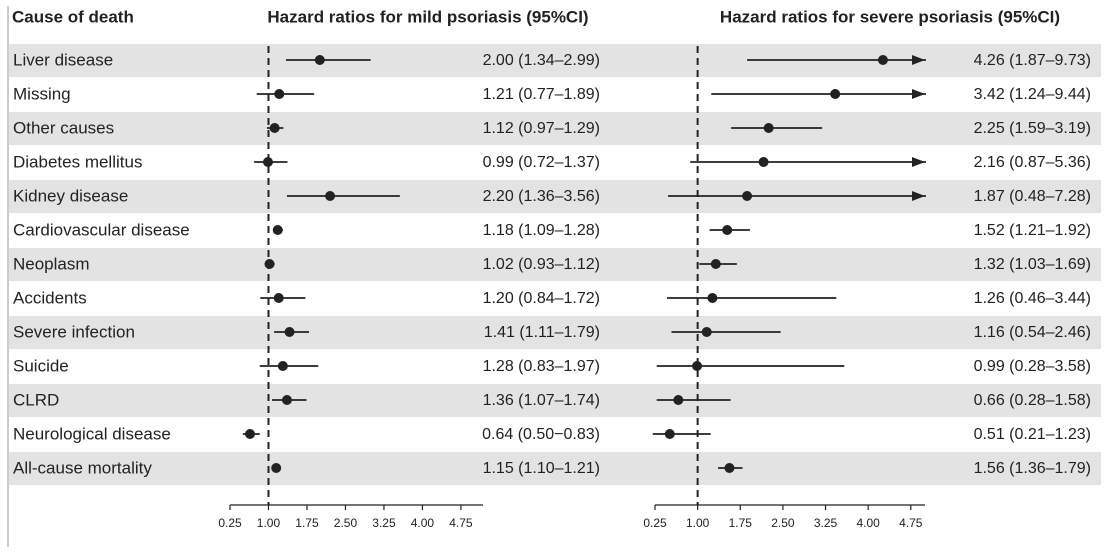 Image resolution: width=1106 pixels, height=552 pixels. I want to click on value-label: 1.32 (1.03–1.69), so click(1032, 264).